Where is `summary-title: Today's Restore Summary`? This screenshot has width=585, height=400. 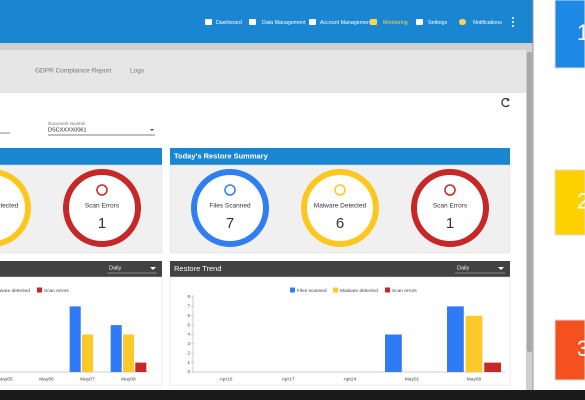 summary-title: Today's Restore Summary is located at coordinates (221, 155).